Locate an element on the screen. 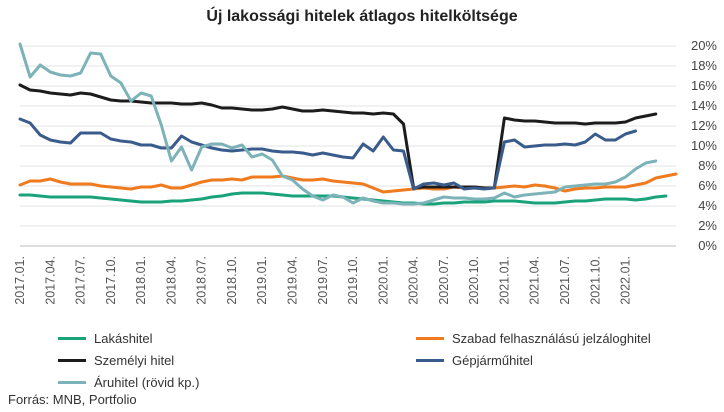 This screenshot has height=412, width=724. legend-label: Lakáshitel is located at coordinates (123, 338).